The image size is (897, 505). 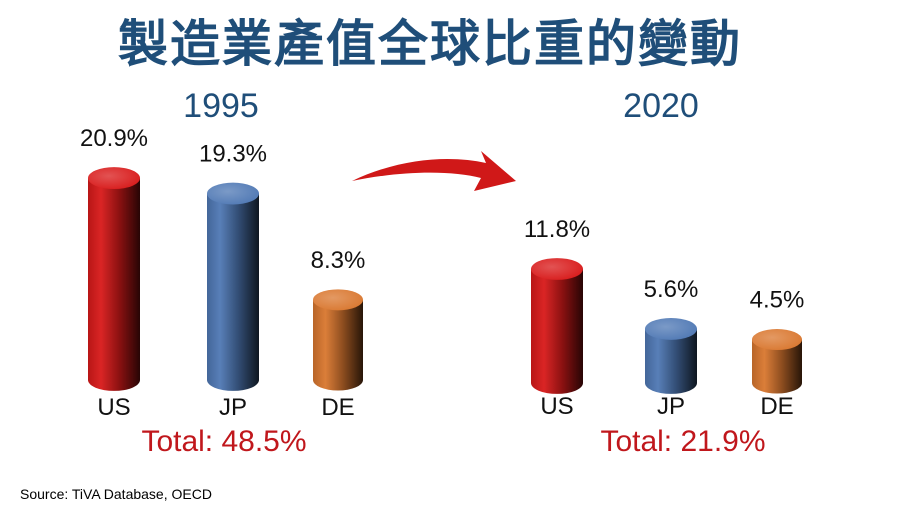 I want to click on value-label-2020-de: 4.5%, so click(x=777, y=300).